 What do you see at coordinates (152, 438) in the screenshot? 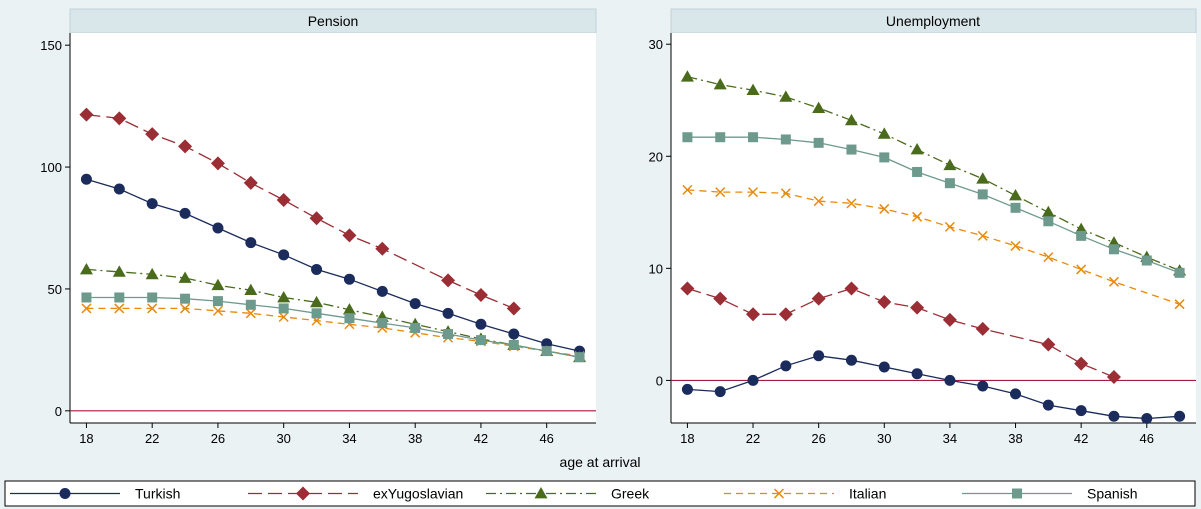
I see `x-tick-label: 22` at bounding box center [152, 438].